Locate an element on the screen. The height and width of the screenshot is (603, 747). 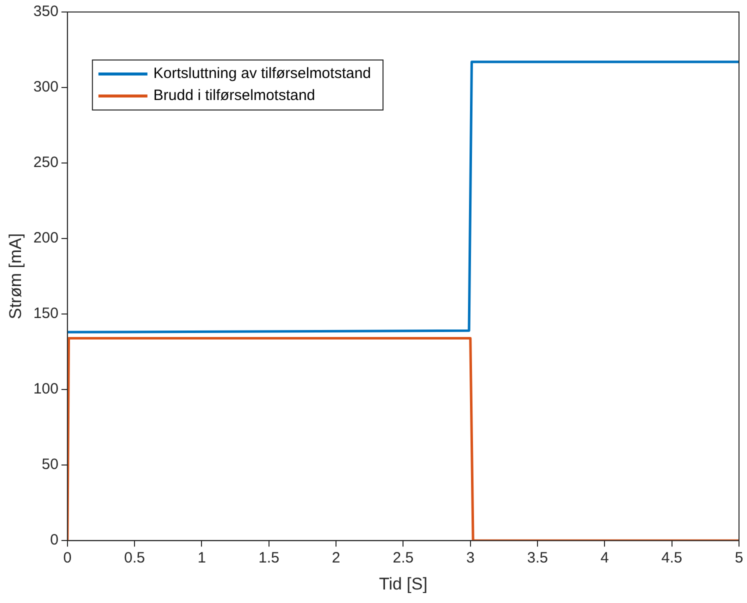
legend-label: Kortsluttning av tilførselmotstand is located at coordinates (262, 73).